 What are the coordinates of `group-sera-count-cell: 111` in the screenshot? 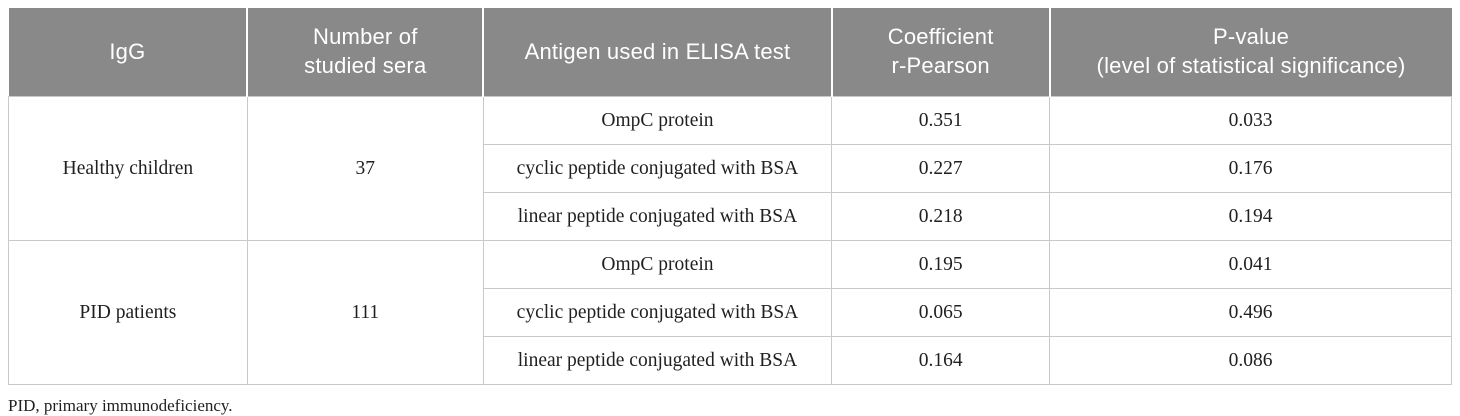 It's located at (365, 312).